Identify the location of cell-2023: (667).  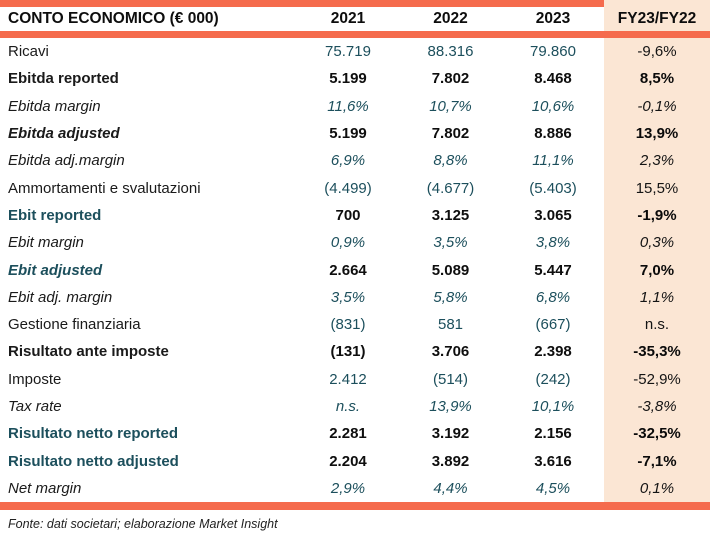
(553, 325).